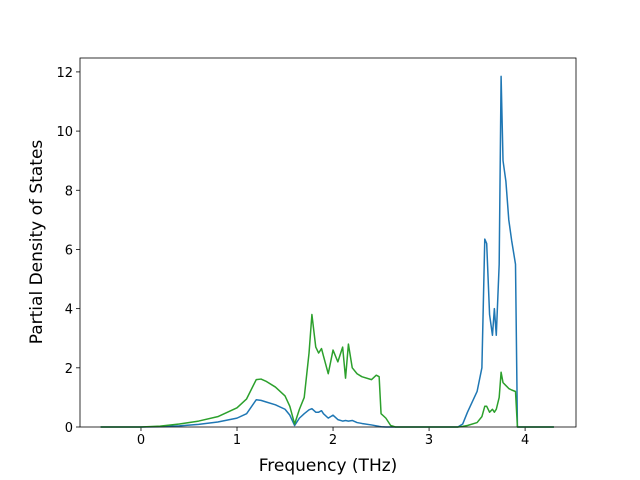  Describe the element at coordinates (141, 440) in the screenshot. I see `x-tick-label: 0` at that location.